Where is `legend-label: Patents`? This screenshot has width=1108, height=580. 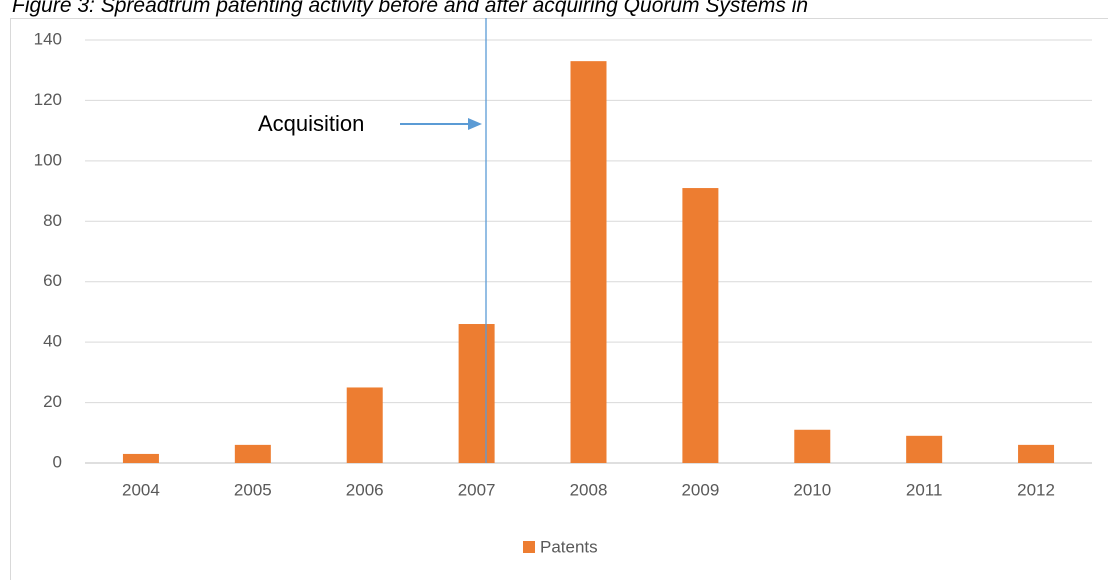 legend-label: Patents is located at coordinates (569, 546).